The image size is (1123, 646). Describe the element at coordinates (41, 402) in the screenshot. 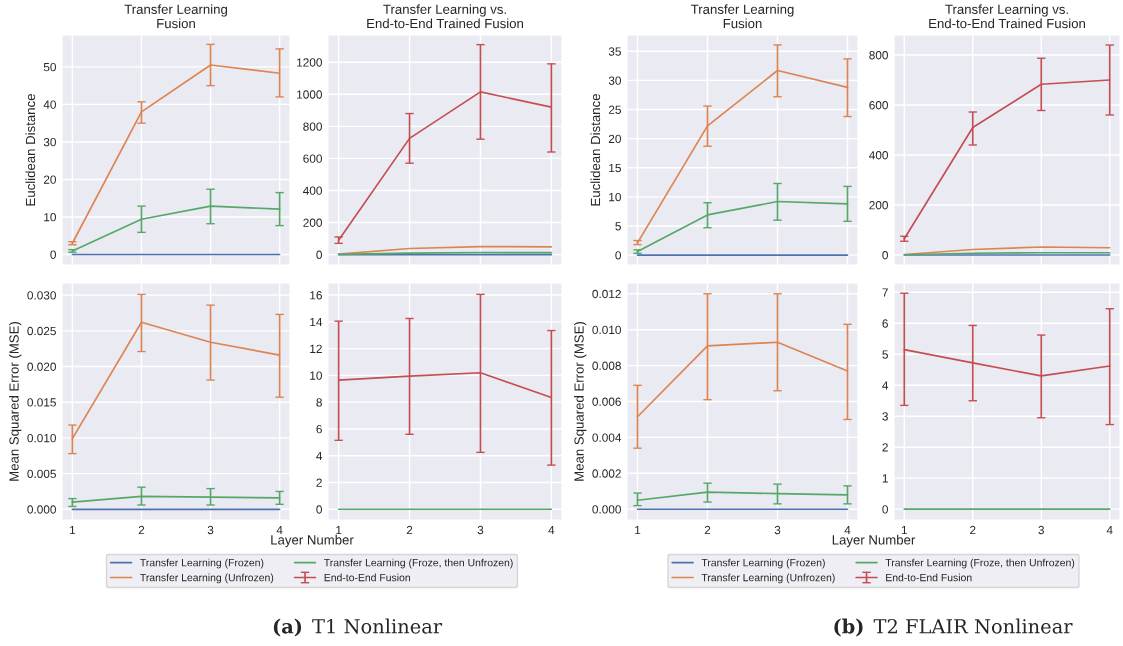

I see `y-tick-label: 0.015` at that location.